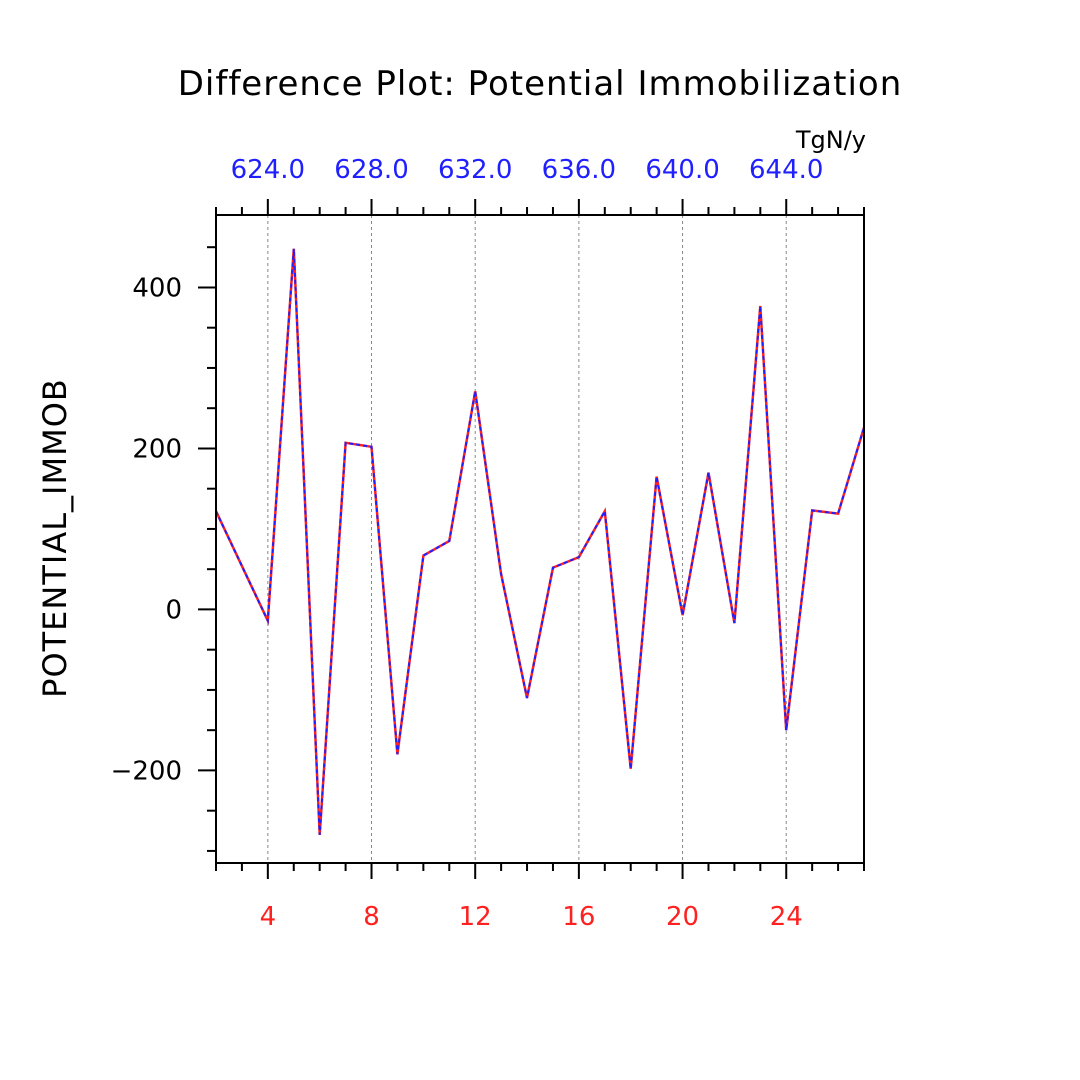  What do you see at coordinates (157, 449) in the screenshot?
I see `y-tick-label: 200` at bounding box center [157, 449].